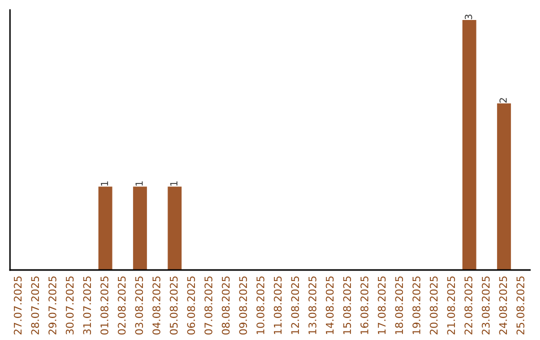 The width and height of the screenshot is (540, 340). What do you see at coordinates (468, 305) in the screenshot?
I see `x-tick-label: 22.08.2025` at bounding box center [468, 305].